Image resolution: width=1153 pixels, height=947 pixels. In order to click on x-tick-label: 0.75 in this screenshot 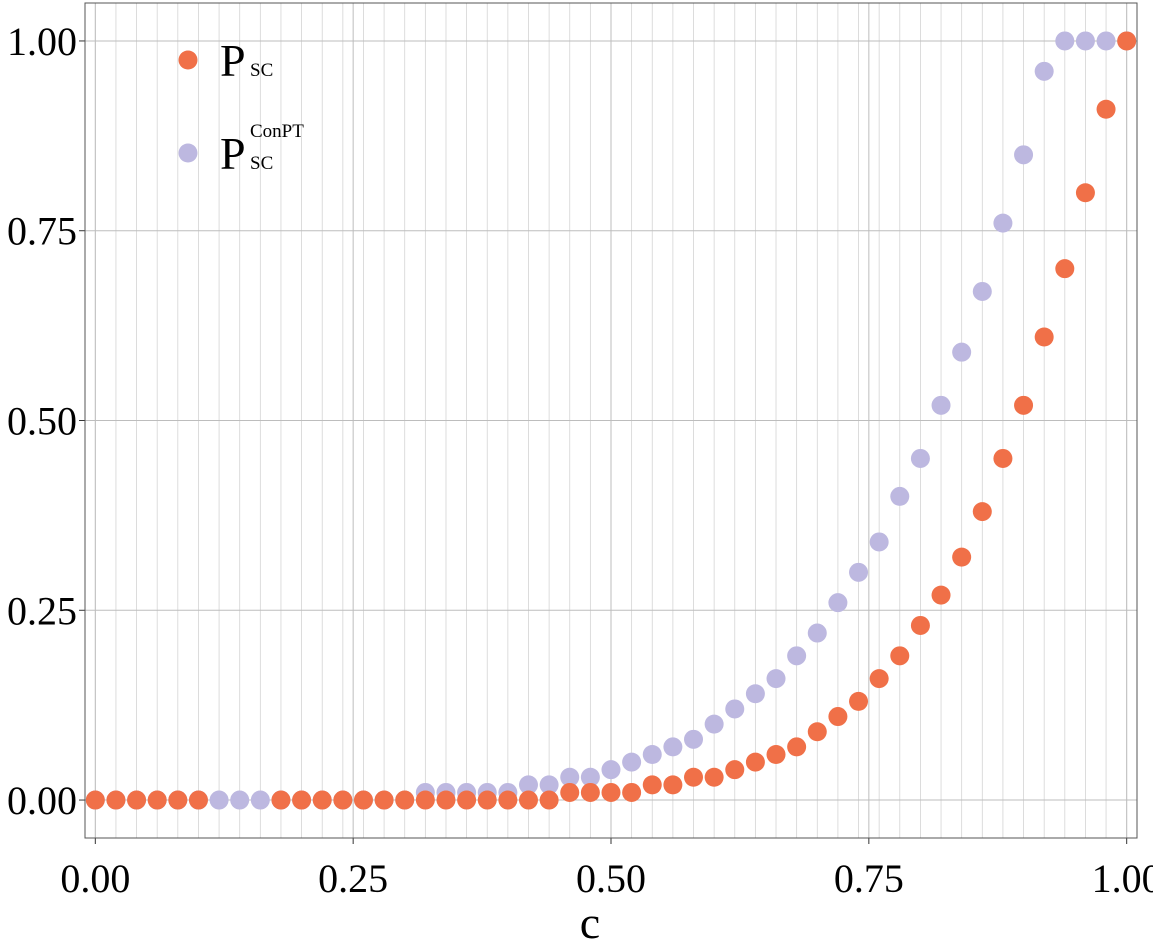, I will do `click(869, 878)`.